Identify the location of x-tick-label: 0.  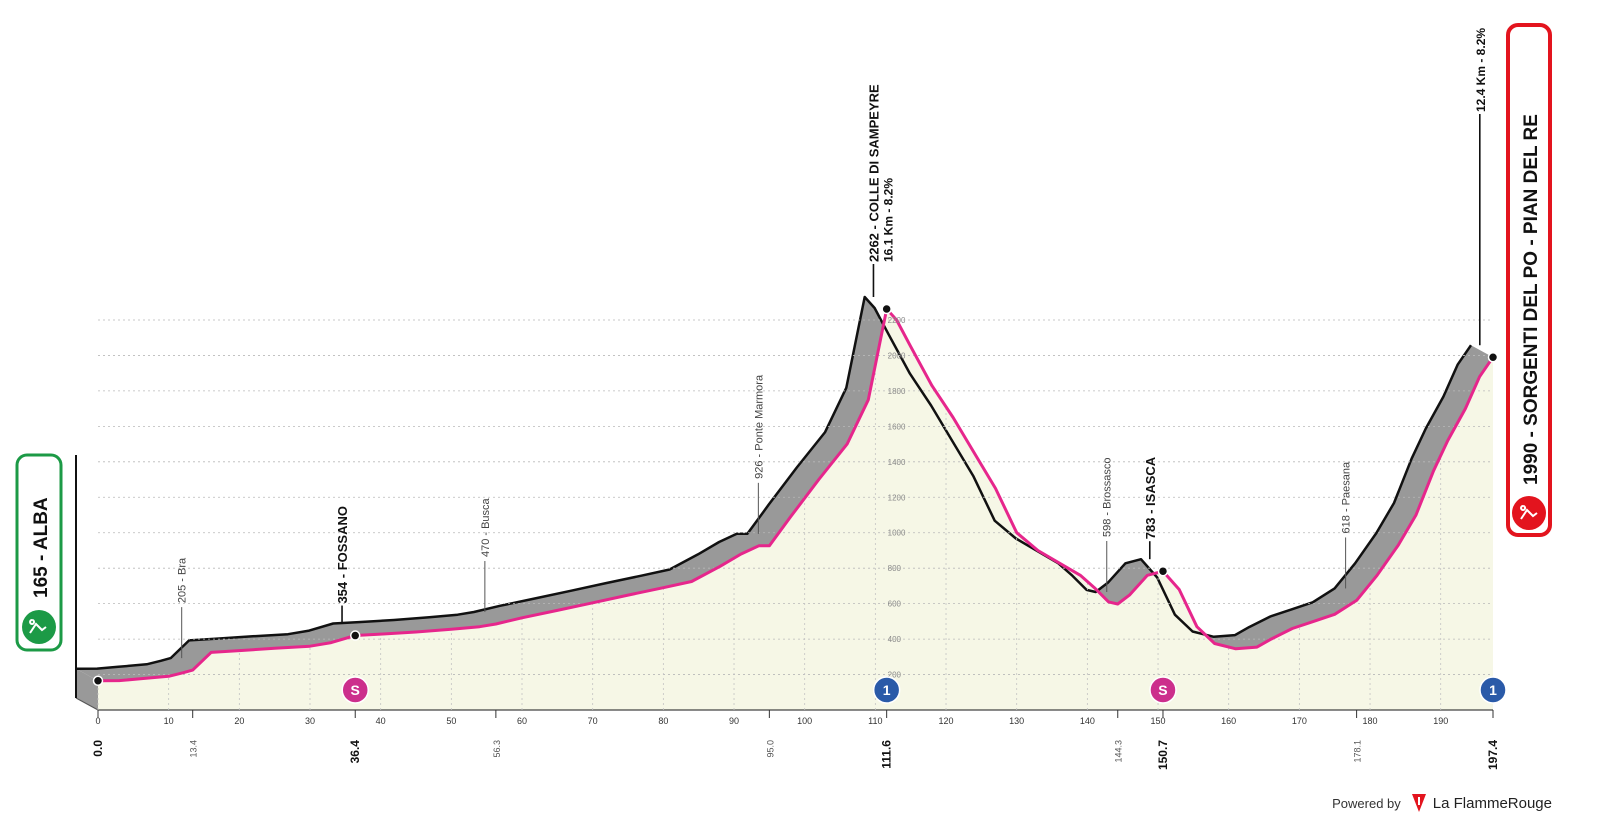
(97, 721).